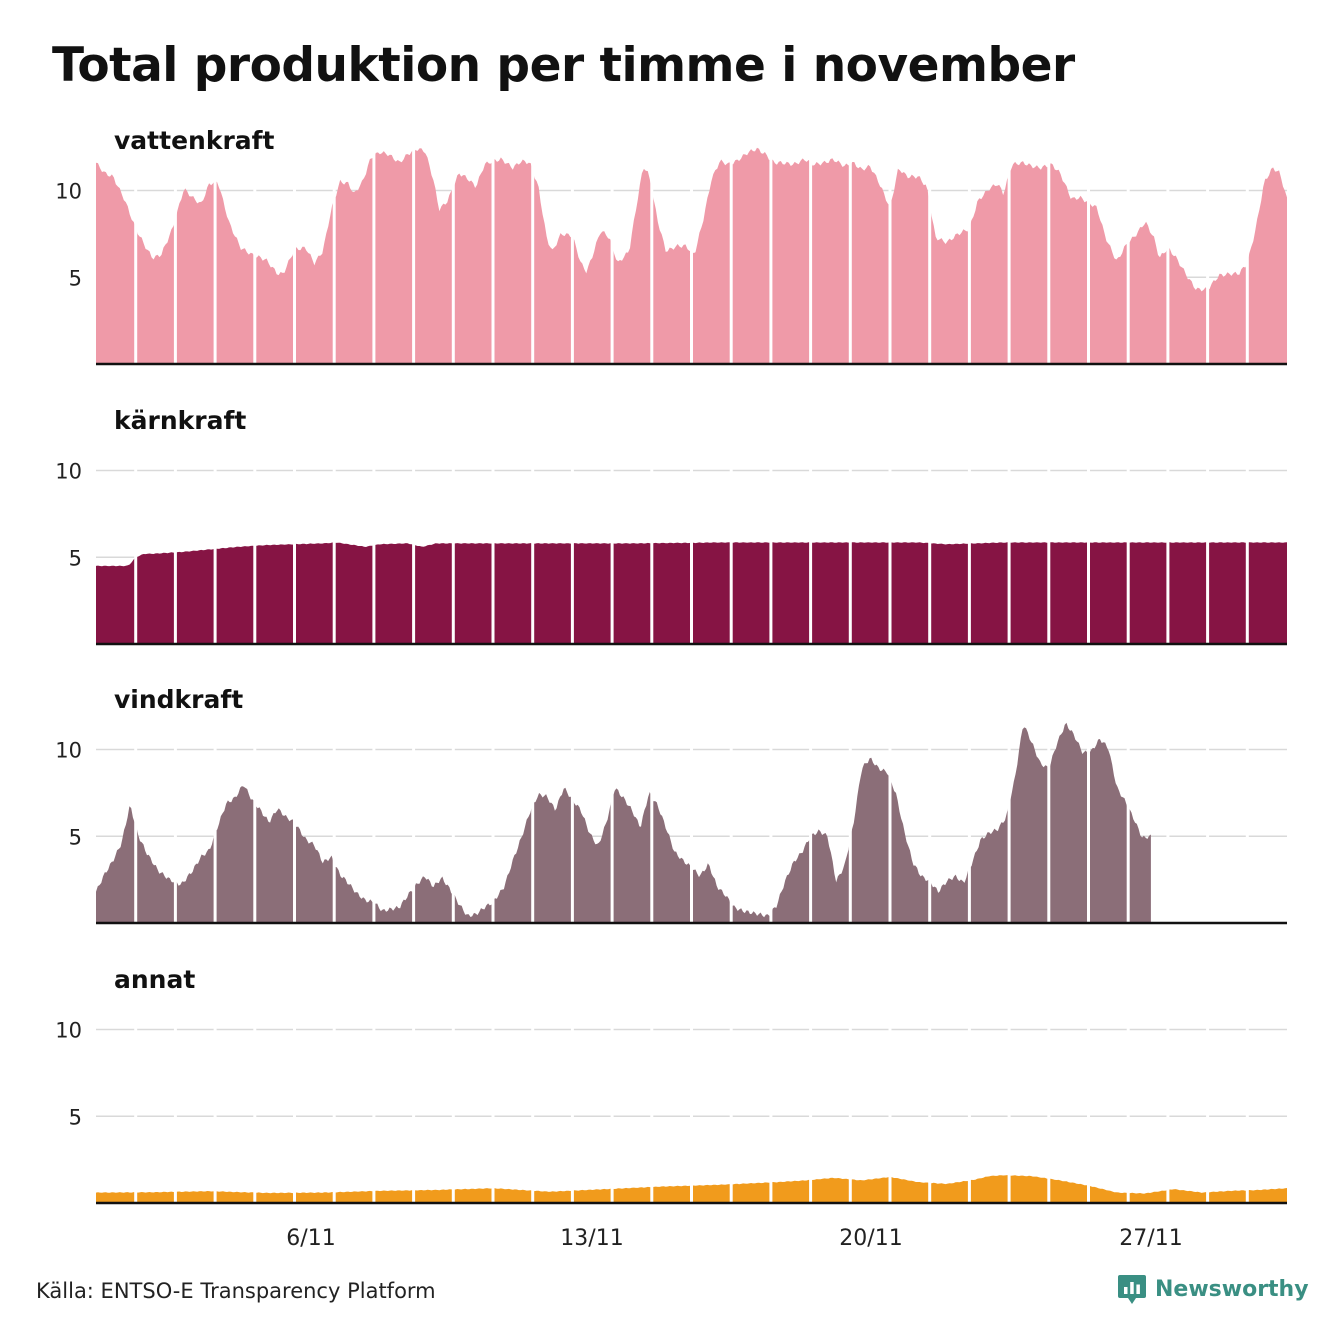  Describe the element at coordinates (178, 699) in the screenshot. I see `panel-title: vindkraft` at that location.